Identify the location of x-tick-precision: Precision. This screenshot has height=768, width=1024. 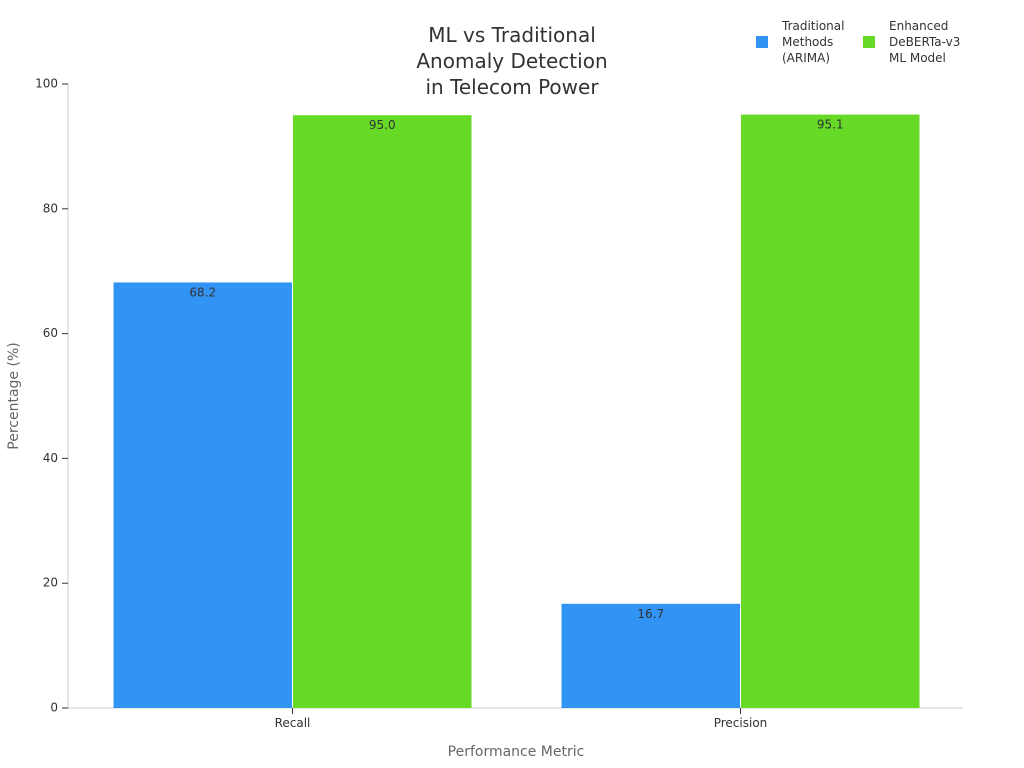
(741, 719).